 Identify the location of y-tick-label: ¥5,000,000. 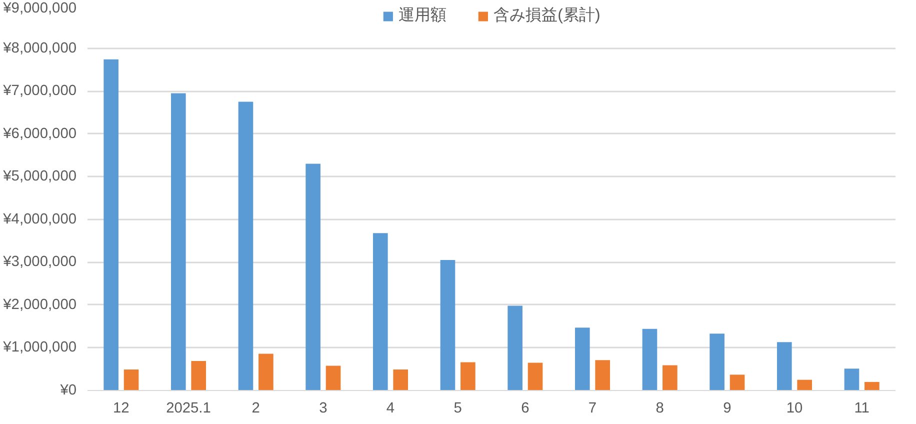
(39, 176).